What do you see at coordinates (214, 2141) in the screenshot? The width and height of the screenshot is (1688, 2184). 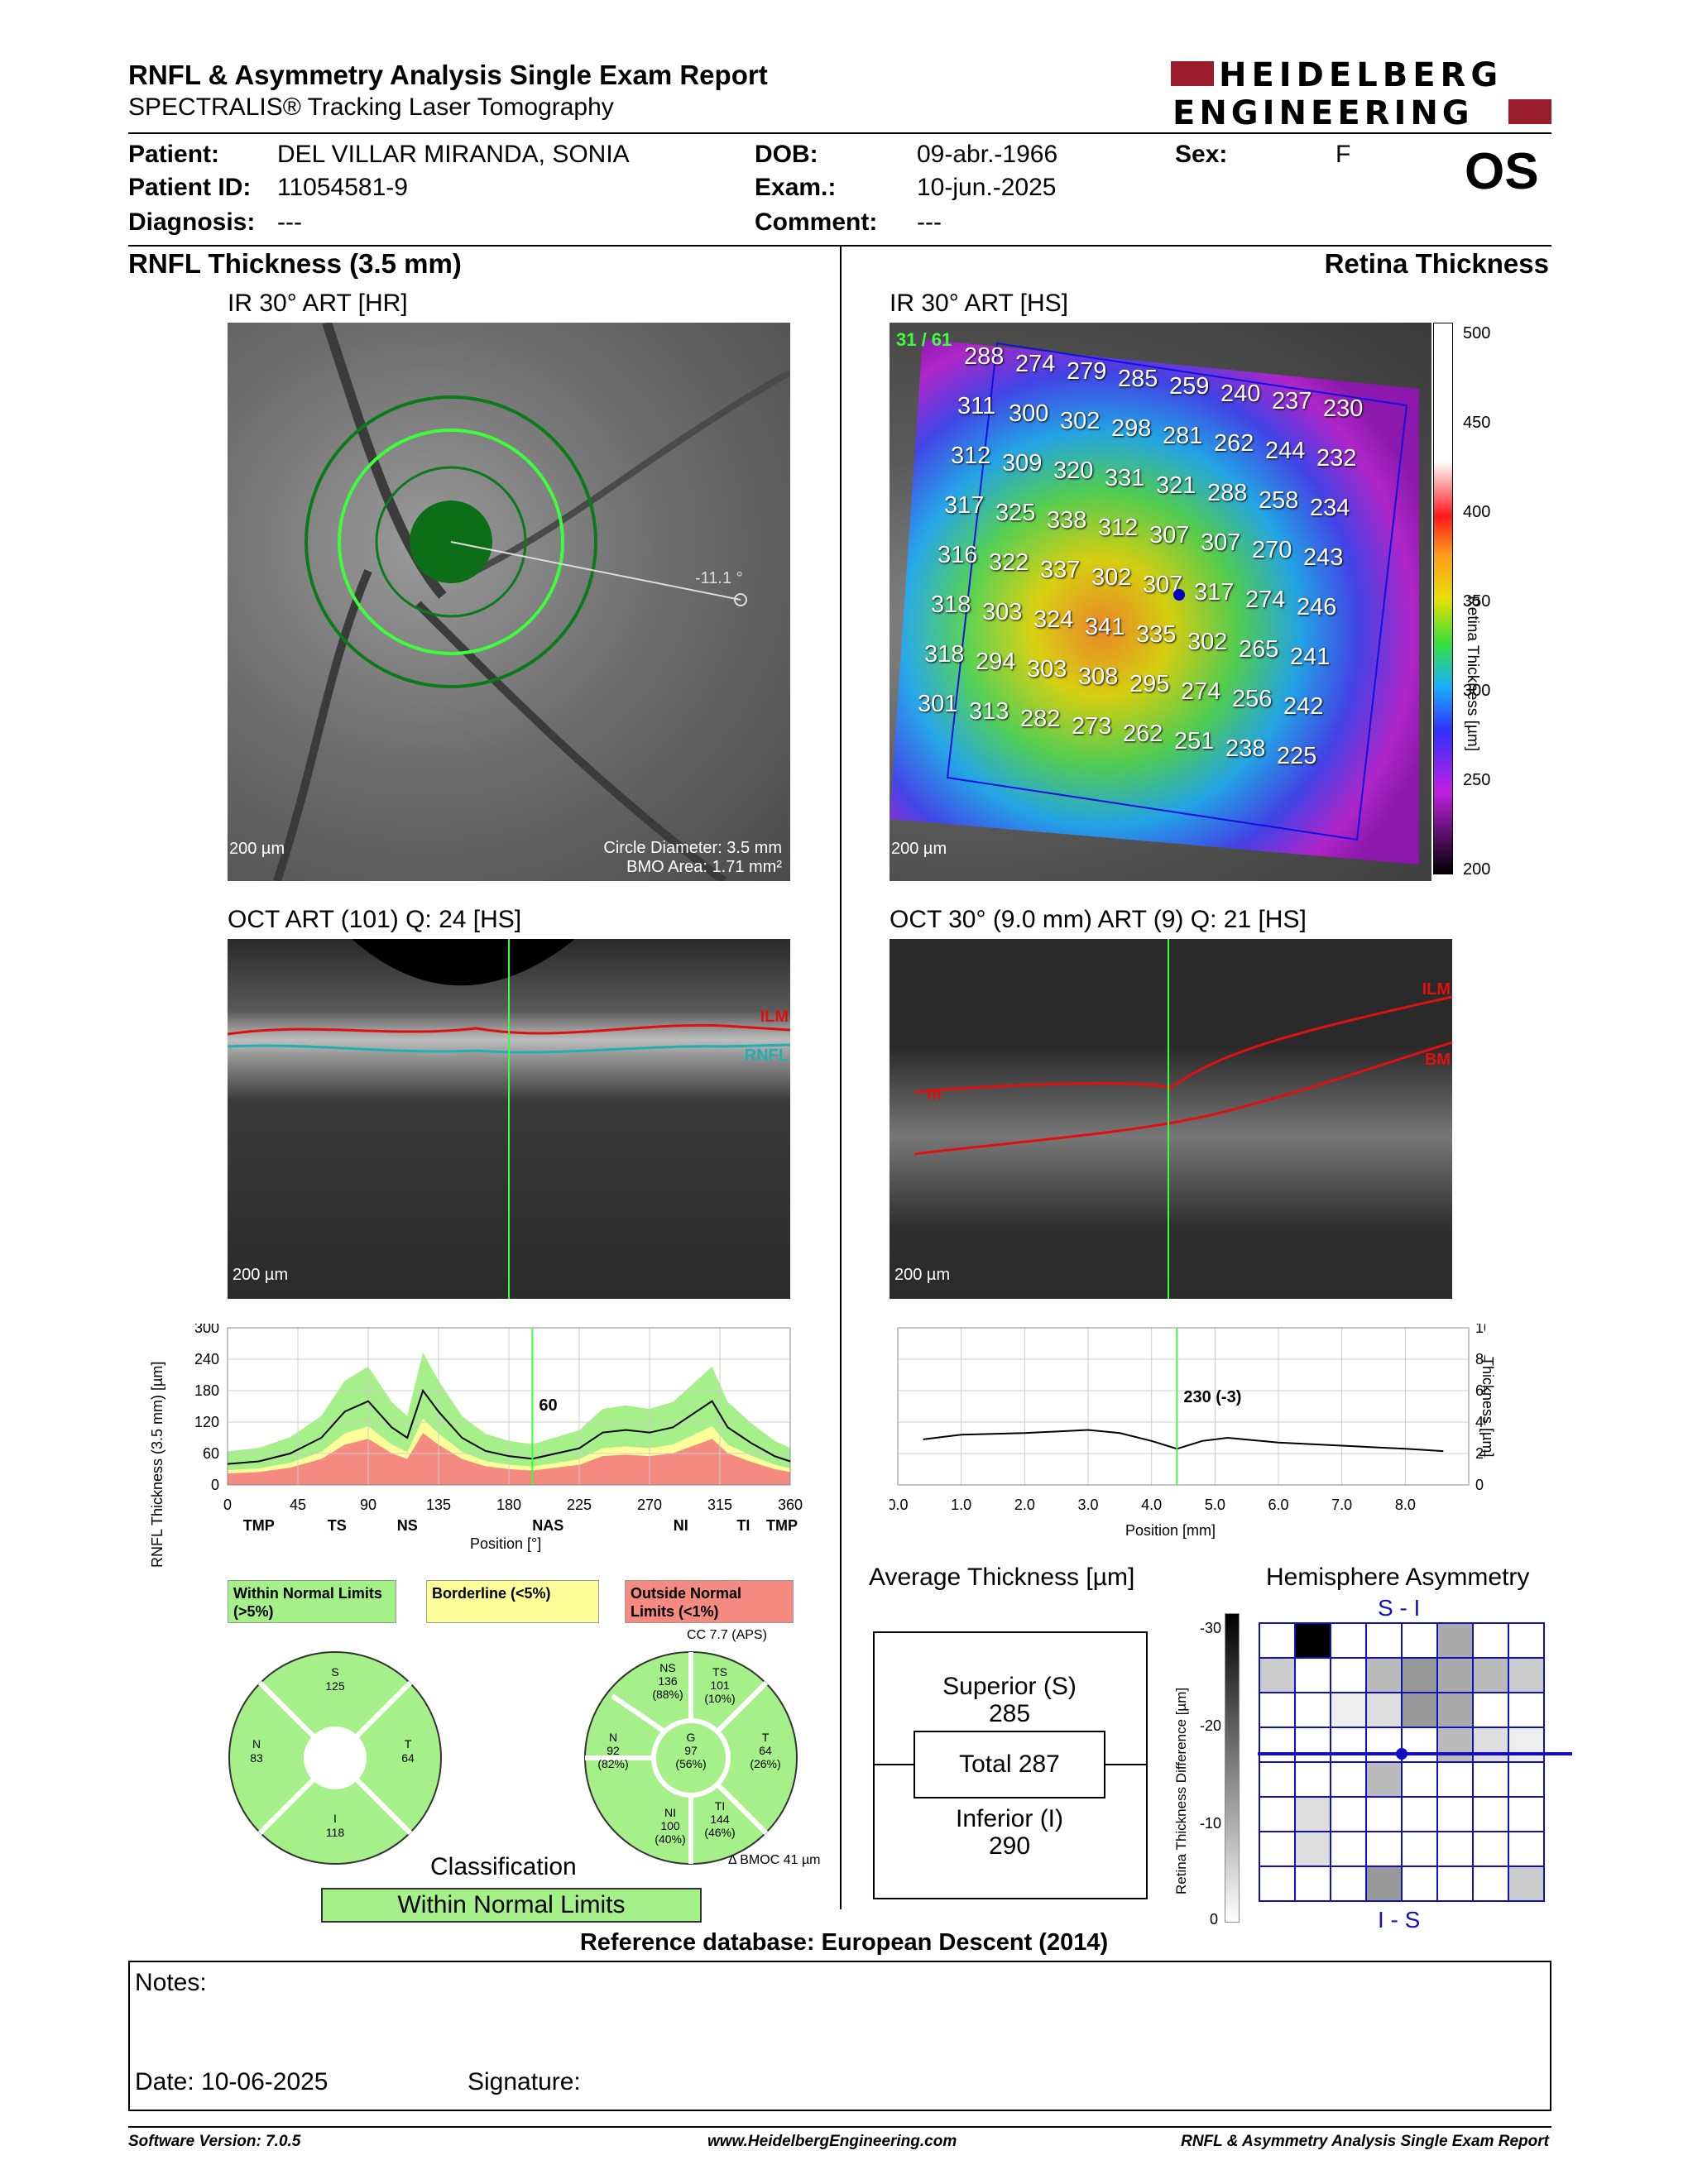 I see `footer-software: Software Version: 7.0.5` at bounding box center [214, 2141].